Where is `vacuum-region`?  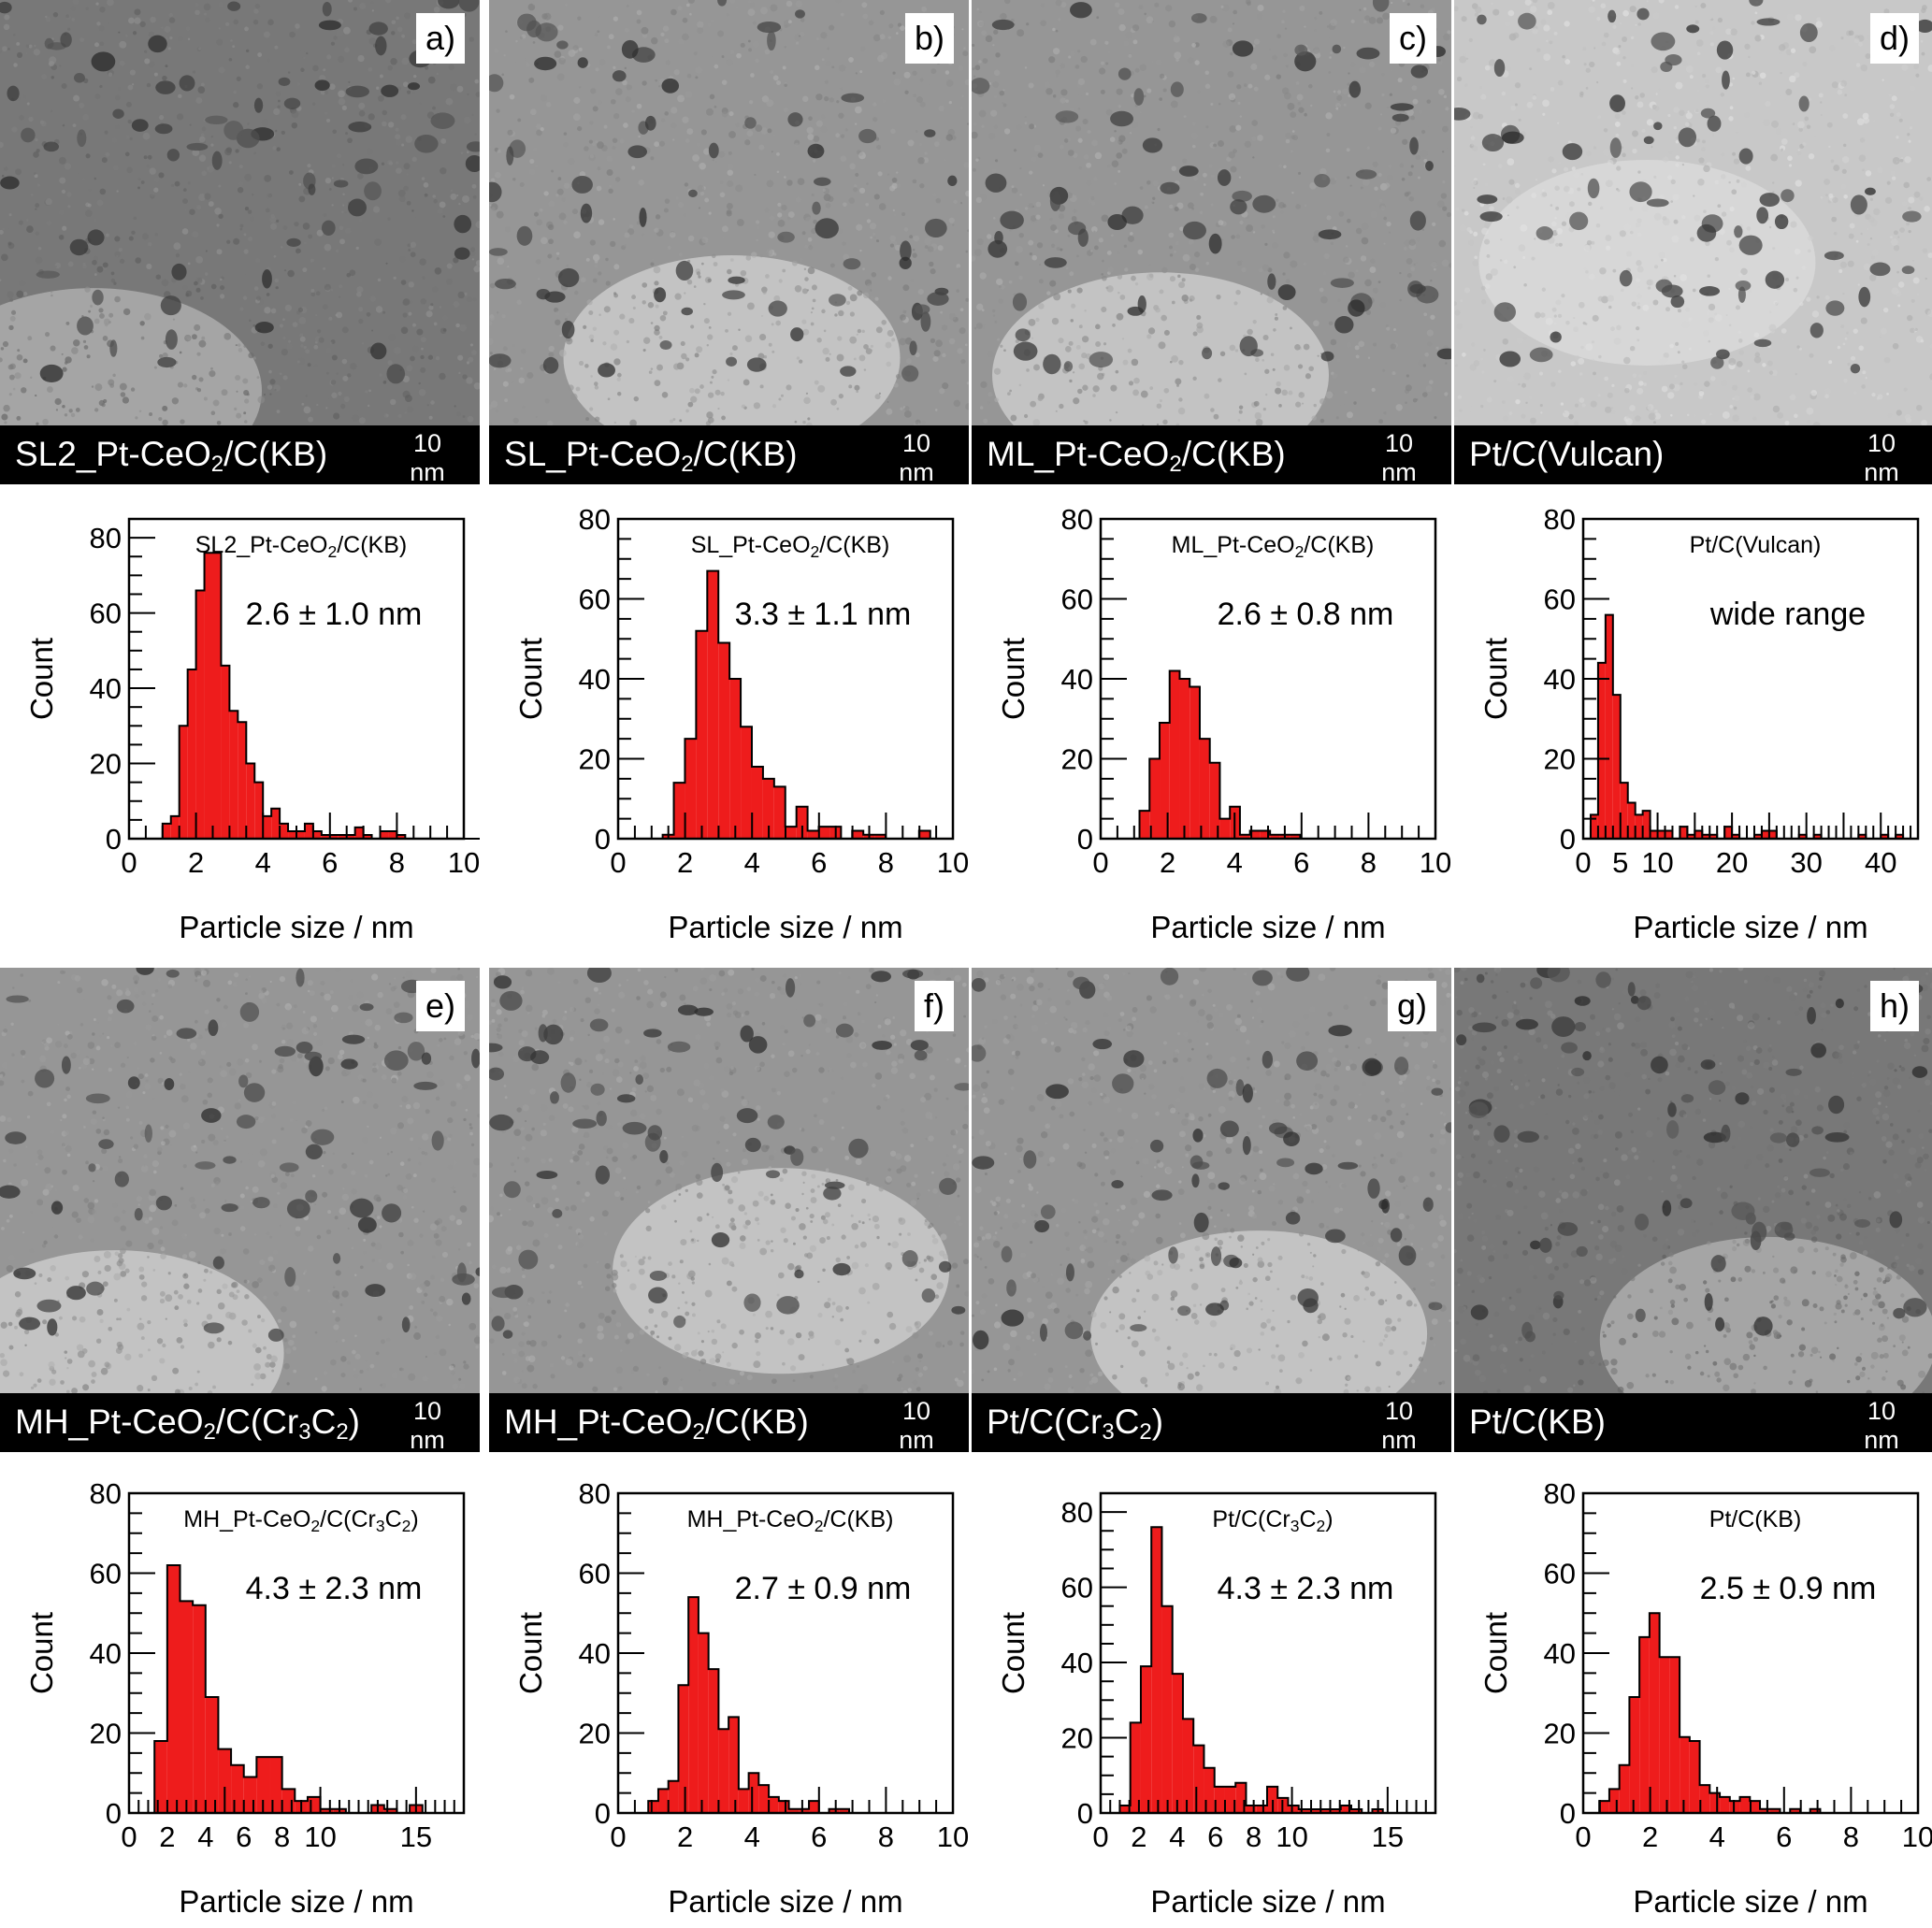
vacuum-region is located at coordinates (781, 1271).